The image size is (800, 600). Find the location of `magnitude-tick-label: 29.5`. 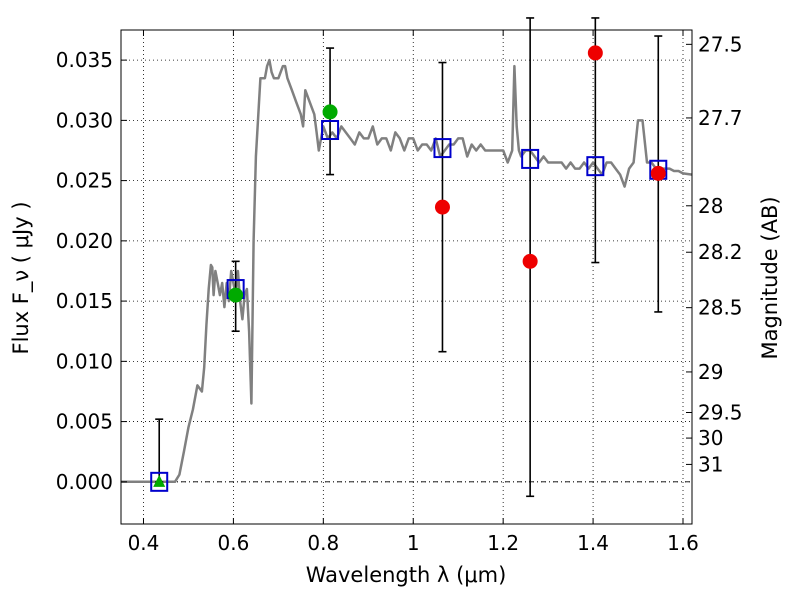

magnitude-tick-label: 29.5 is located at coordinates (720, 412).